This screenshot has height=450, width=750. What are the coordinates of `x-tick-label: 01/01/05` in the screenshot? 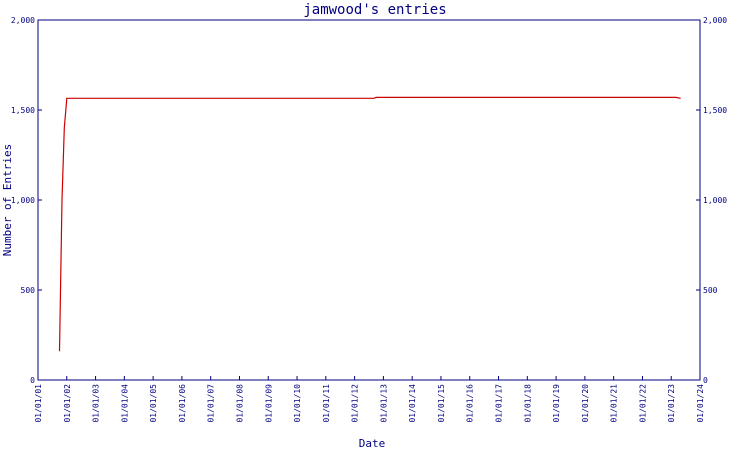 It's located at (153, 403).